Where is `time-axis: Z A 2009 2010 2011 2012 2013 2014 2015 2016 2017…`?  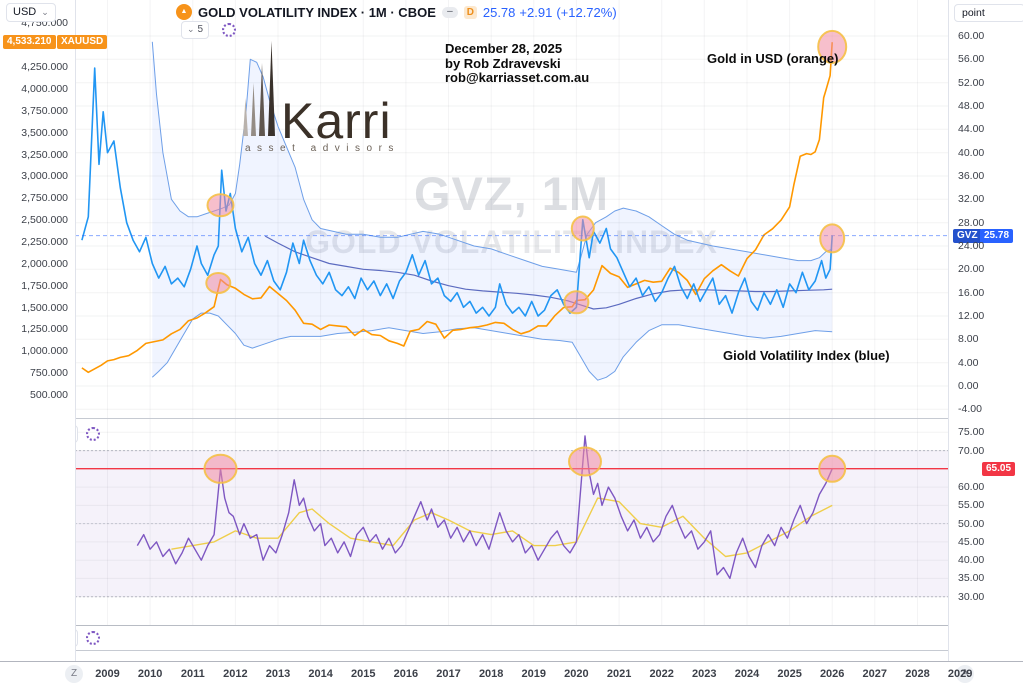
time-axis: Z A 2009 2010 2011 2012 2013 2014 2015 2016 2017… is located at coordinates (511, 673).